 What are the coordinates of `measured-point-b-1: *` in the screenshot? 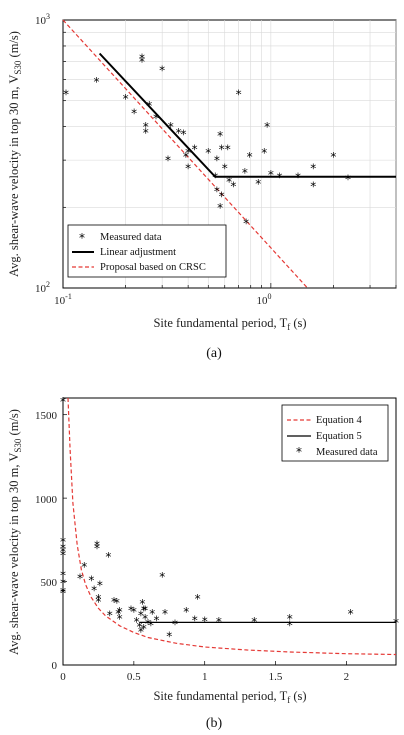 It's located at (63, 542).